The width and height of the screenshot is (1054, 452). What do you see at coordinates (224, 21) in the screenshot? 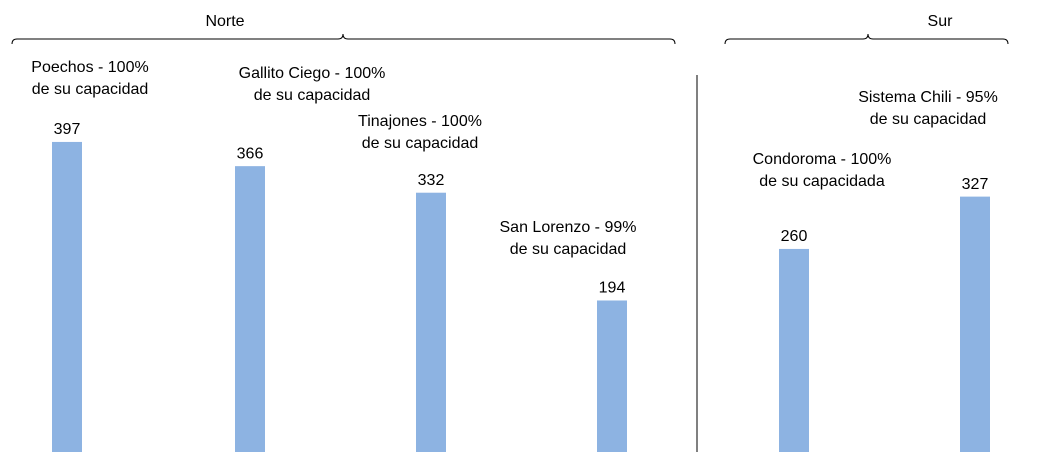
I see `group-label: Norte` at bounding box center [224, 21].